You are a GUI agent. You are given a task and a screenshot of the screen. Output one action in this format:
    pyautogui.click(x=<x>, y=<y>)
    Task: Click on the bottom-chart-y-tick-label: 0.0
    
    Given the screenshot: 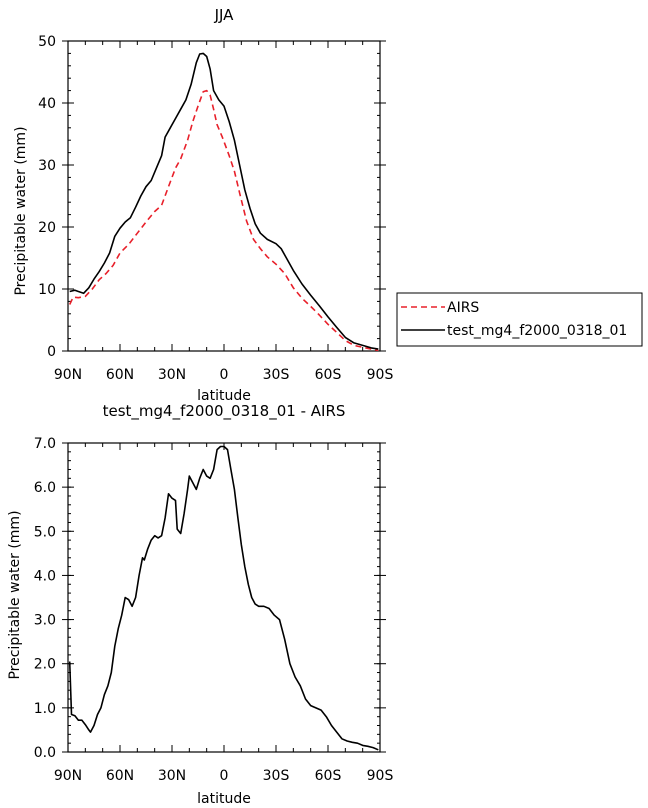 What is the action you would take?
    pyautogui.click(x=45, y=753)
    